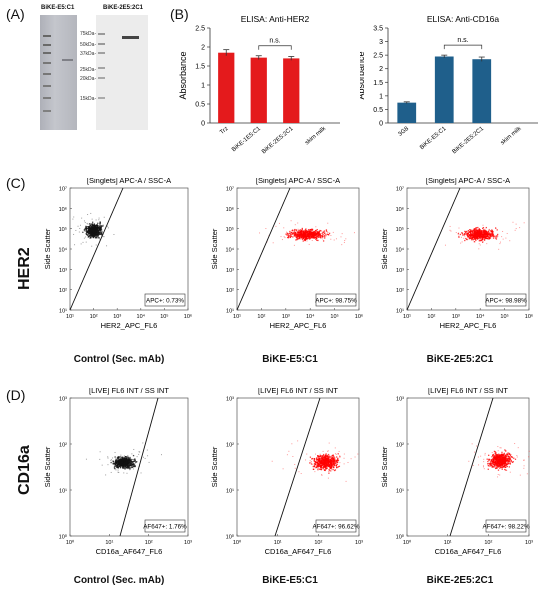  Describe the element at coordinates (88, 45) in the screenshot. I see `gel-marker-50: 50kDa-` at that location.